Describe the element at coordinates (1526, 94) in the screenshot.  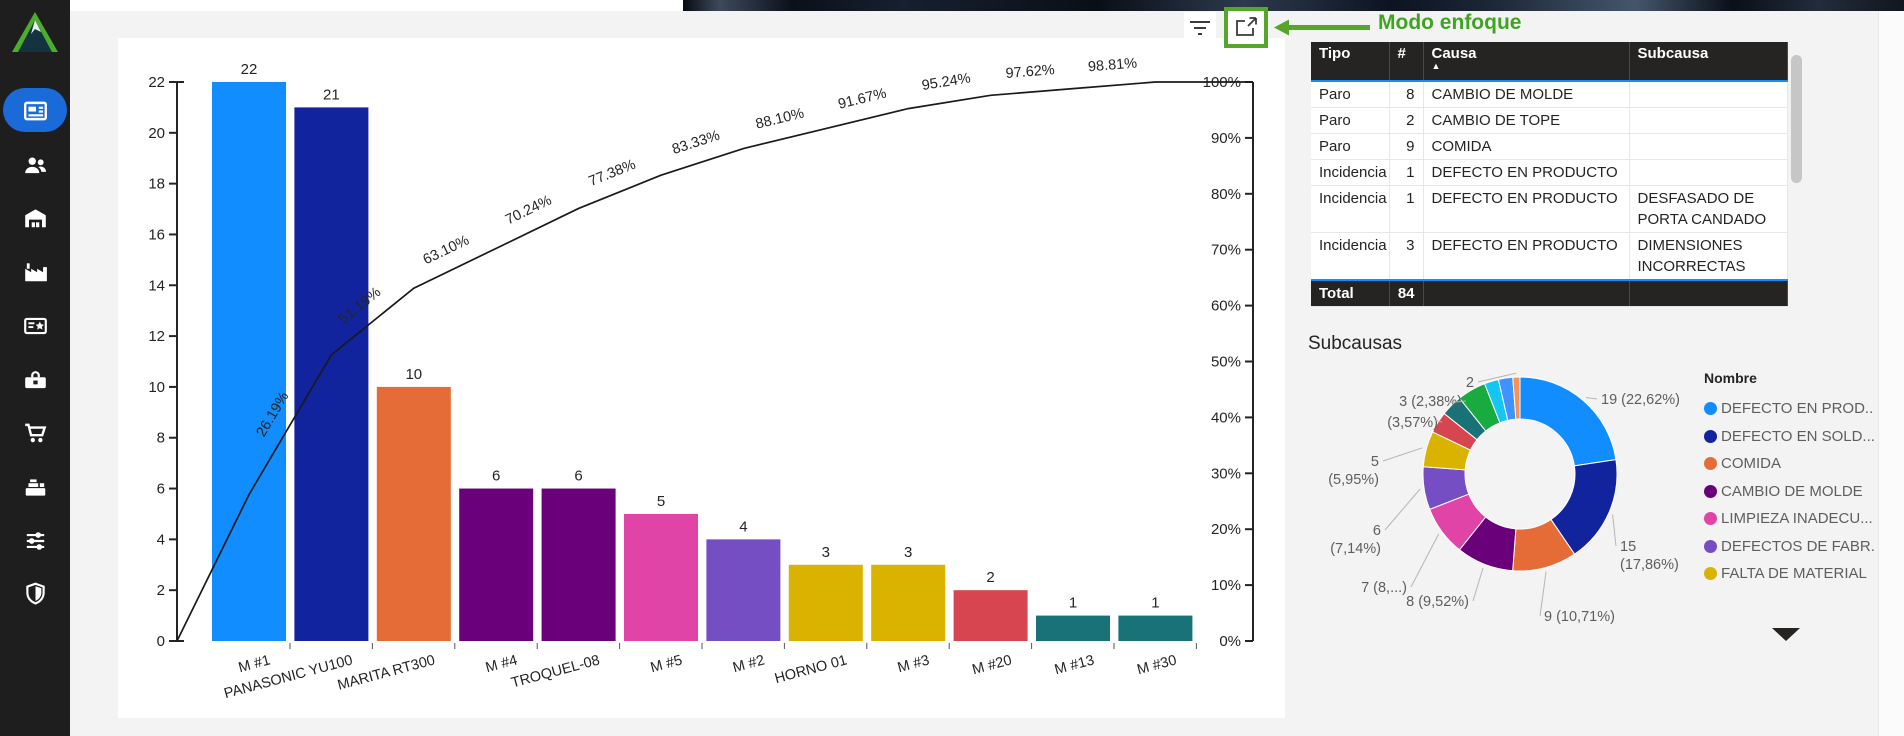
I see `cell-causa: CAMBIO DE MOLDE` at that location.